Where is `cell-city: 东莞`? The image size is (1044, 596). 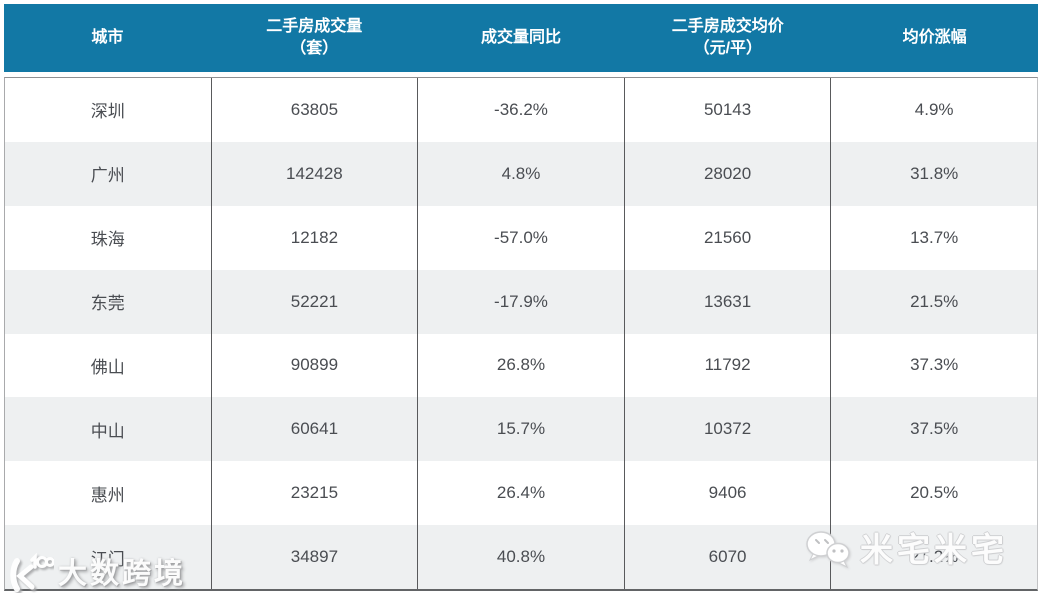
cell-city: 东莞 is located at coordinates (107, 304).